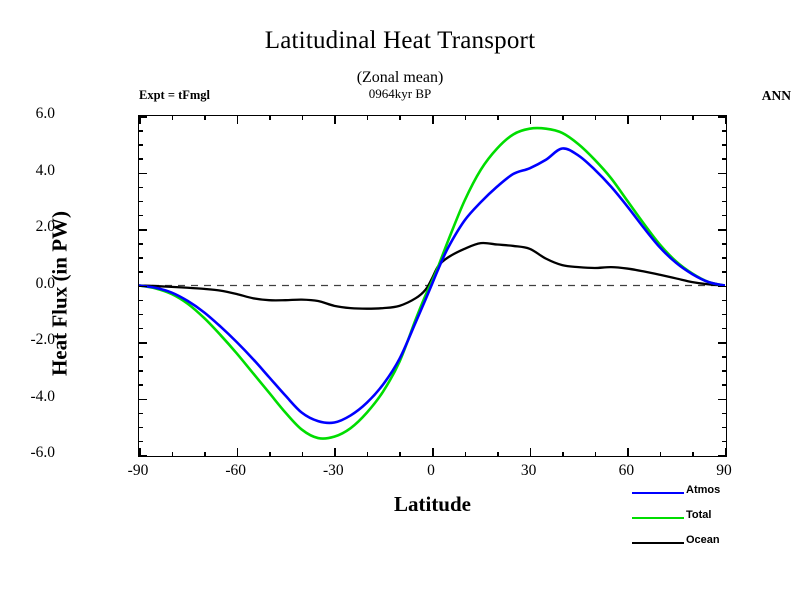 This screenshot has height=600, width=800. Describe the element at coordinates (431, 470) in the screenshot. I see `x-tick-label: 0` at that location.